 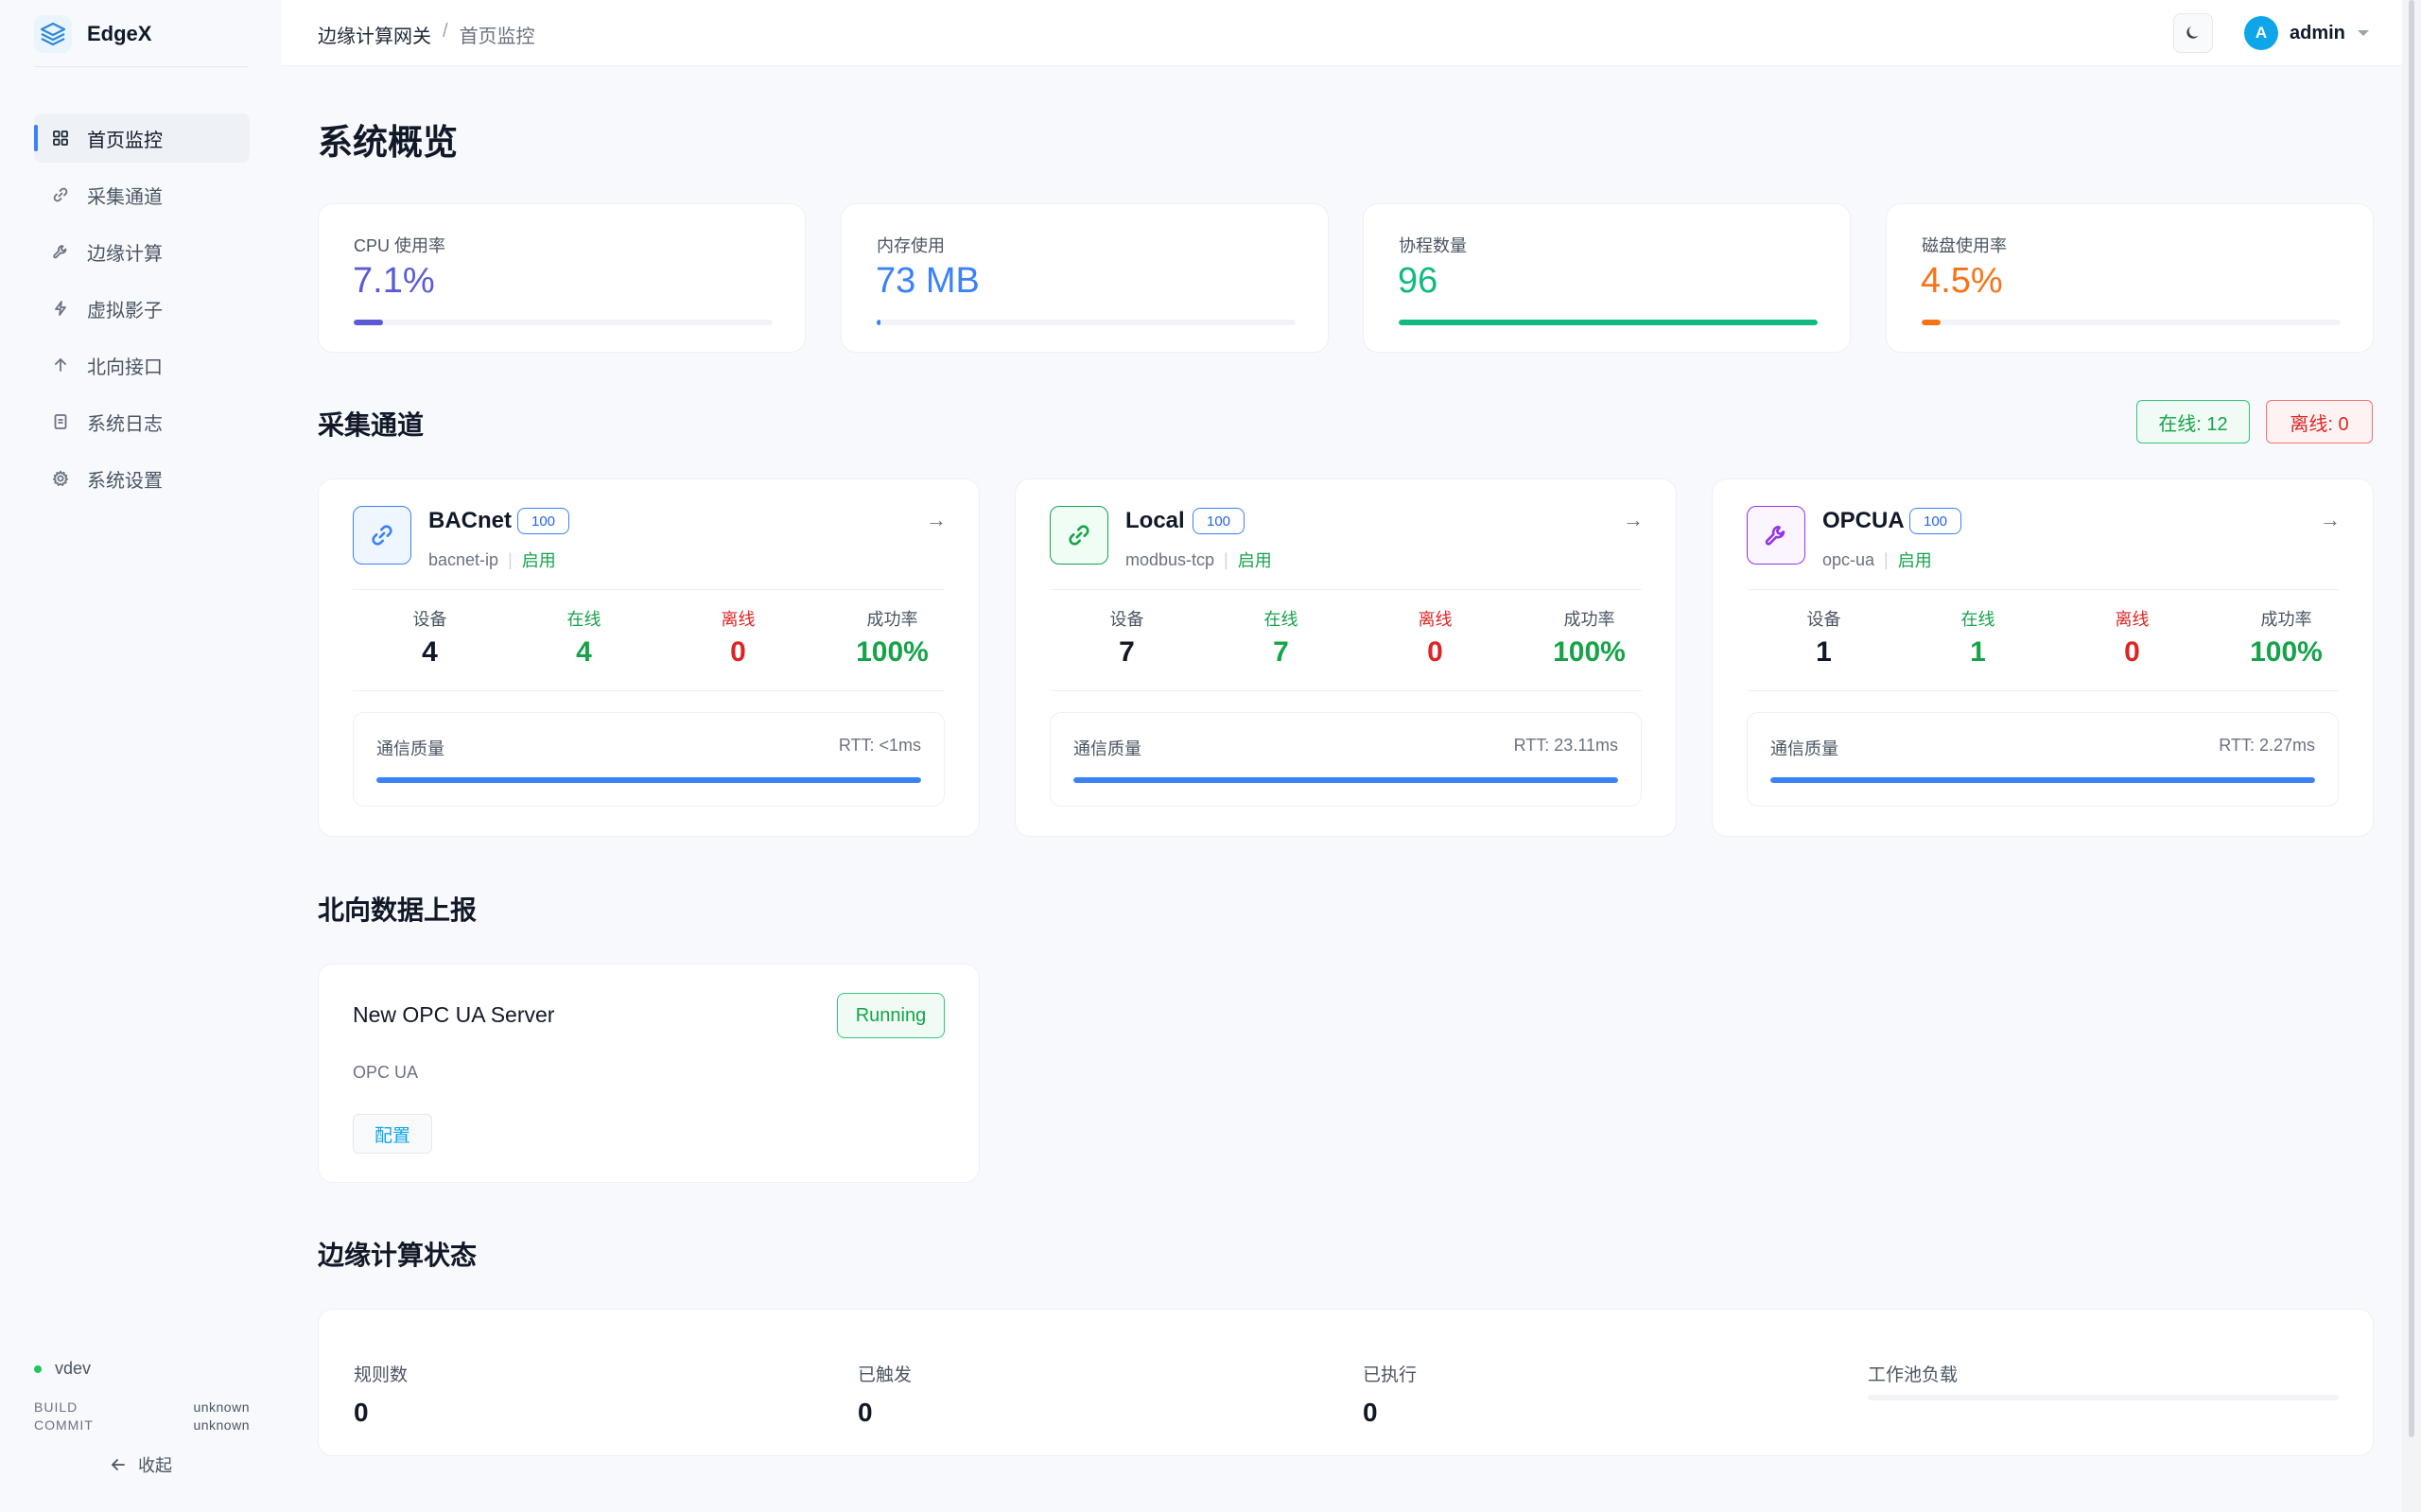 I want to click on sidebar-item-settings: 系统设置, so click(x=142, y=479).